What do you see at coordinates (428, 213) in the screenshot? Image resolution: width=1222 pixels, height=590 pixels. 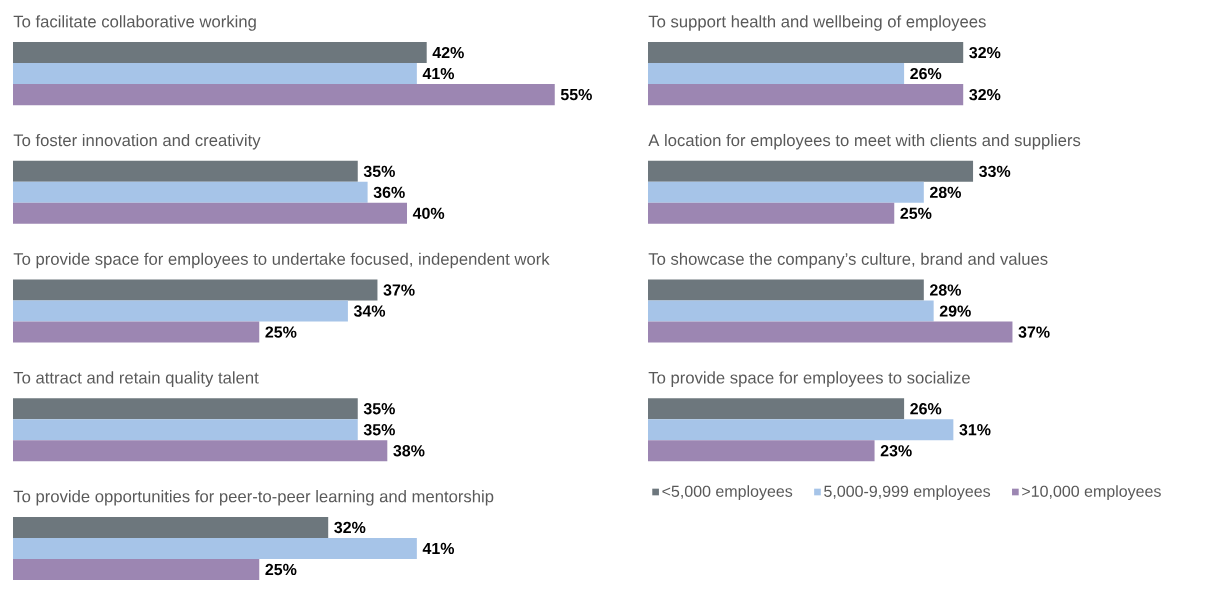 I see `data-label: 40%` at bounding box center [428, 213].